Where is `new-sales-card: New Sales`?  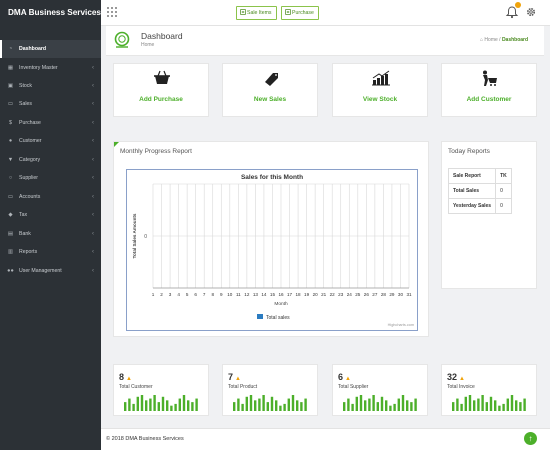
new-sales-card: New Sales is located at coordinates (270, 90).